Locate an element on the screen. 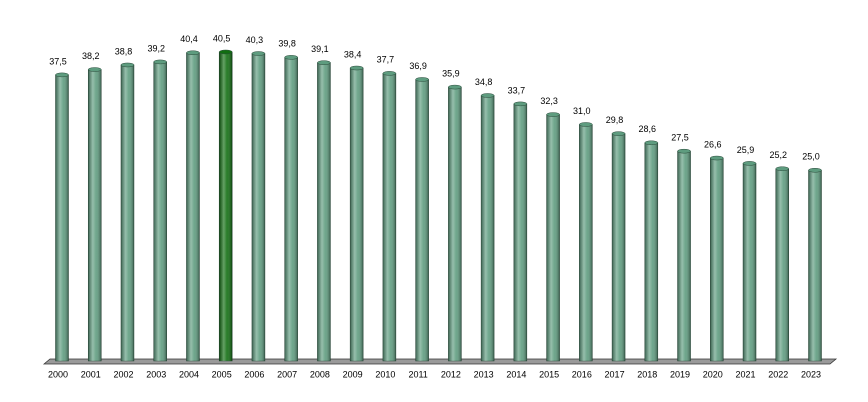  x-tick-label: 2020 is located at coordinates (713, 374).